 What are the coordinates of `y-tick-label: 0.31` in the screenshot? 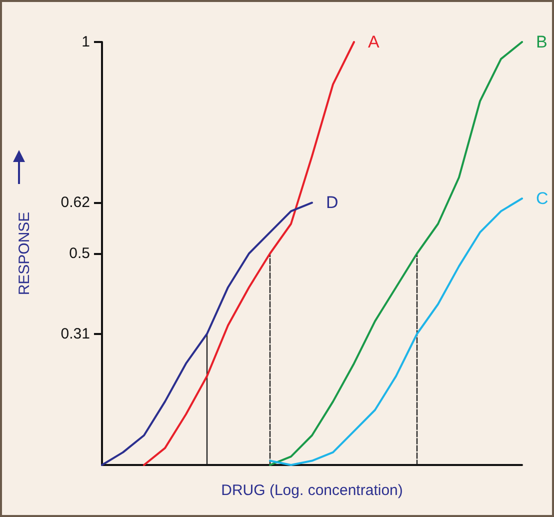 It's located at (75, 333).